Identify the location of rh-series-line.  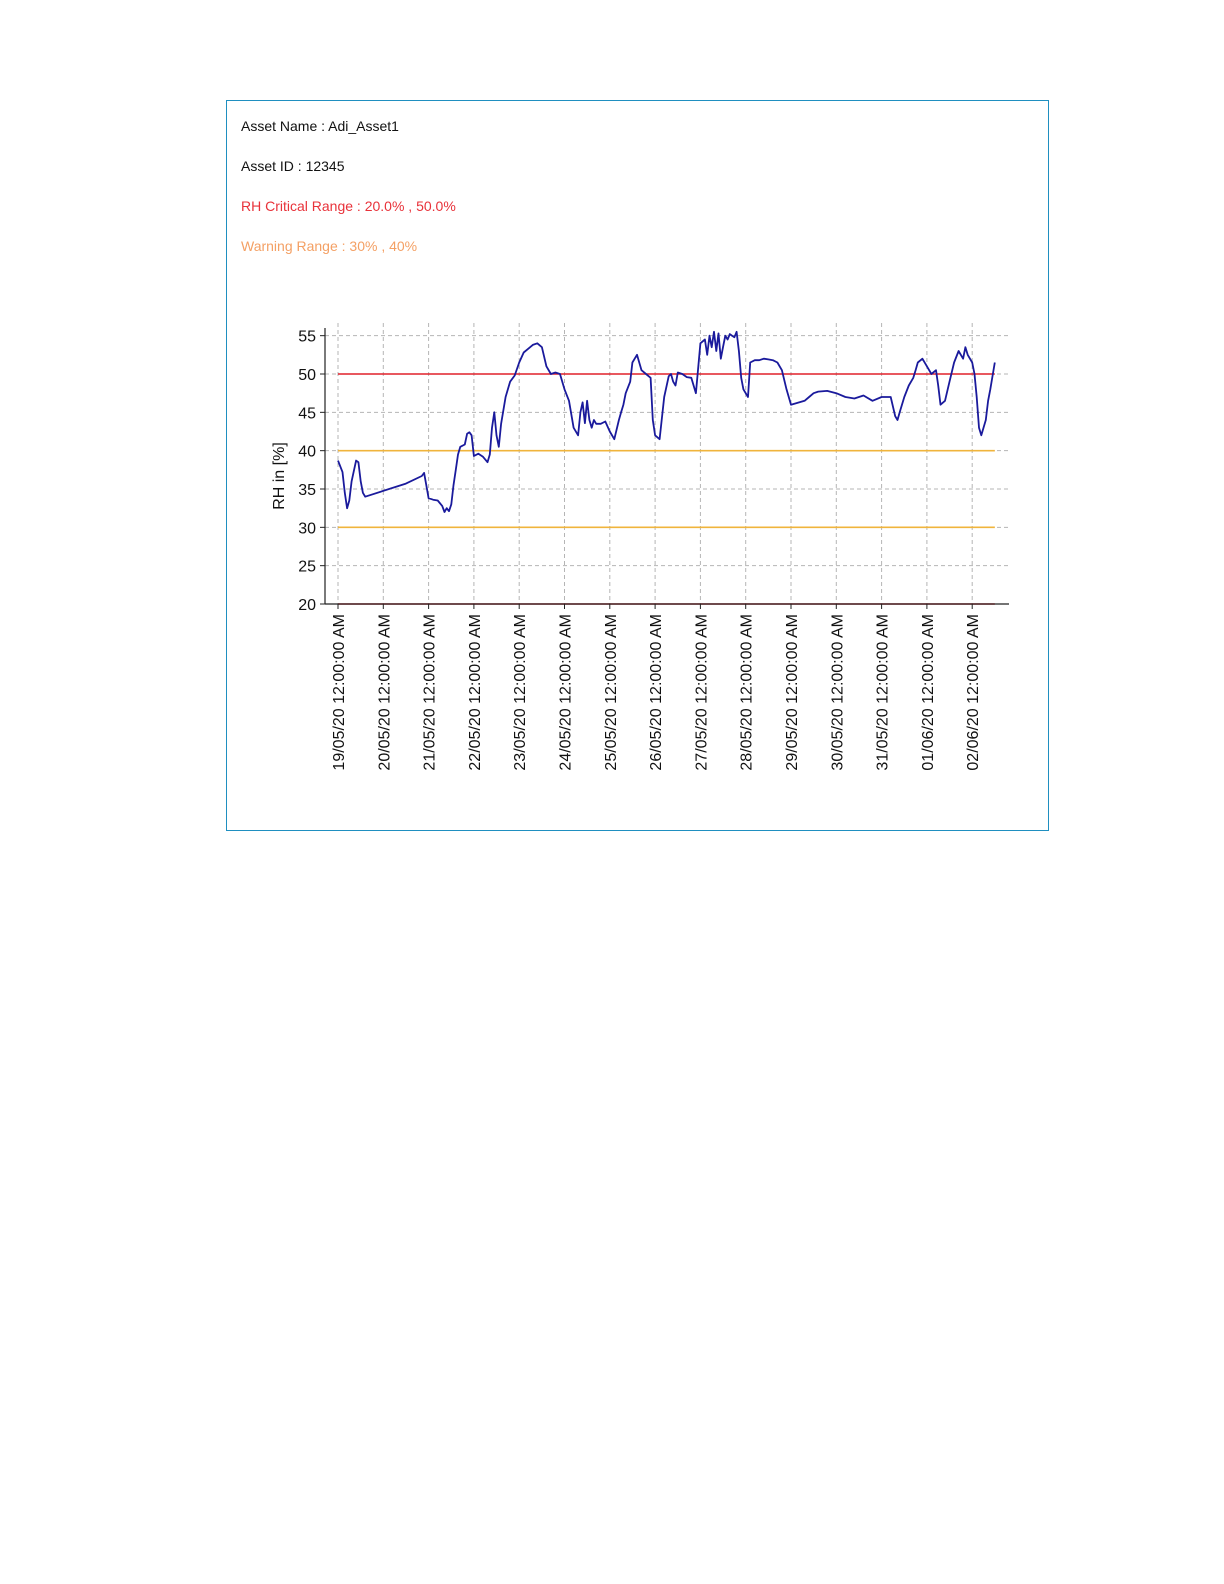
(666, 421).